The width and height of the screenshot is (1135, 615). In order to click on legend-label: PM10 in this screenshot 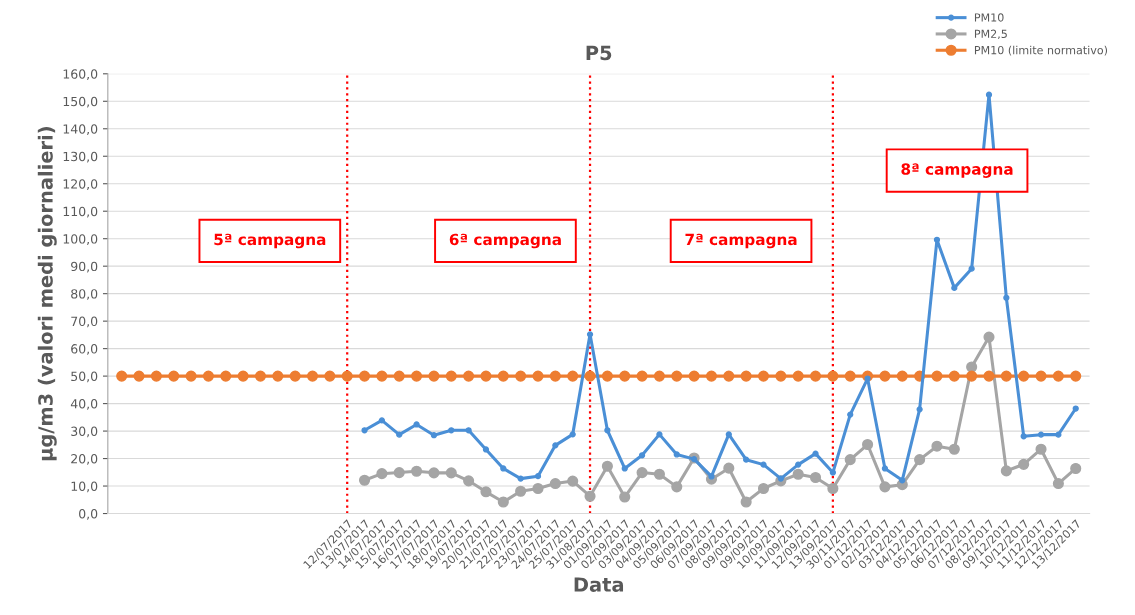, I will do `click(989, 17)`.